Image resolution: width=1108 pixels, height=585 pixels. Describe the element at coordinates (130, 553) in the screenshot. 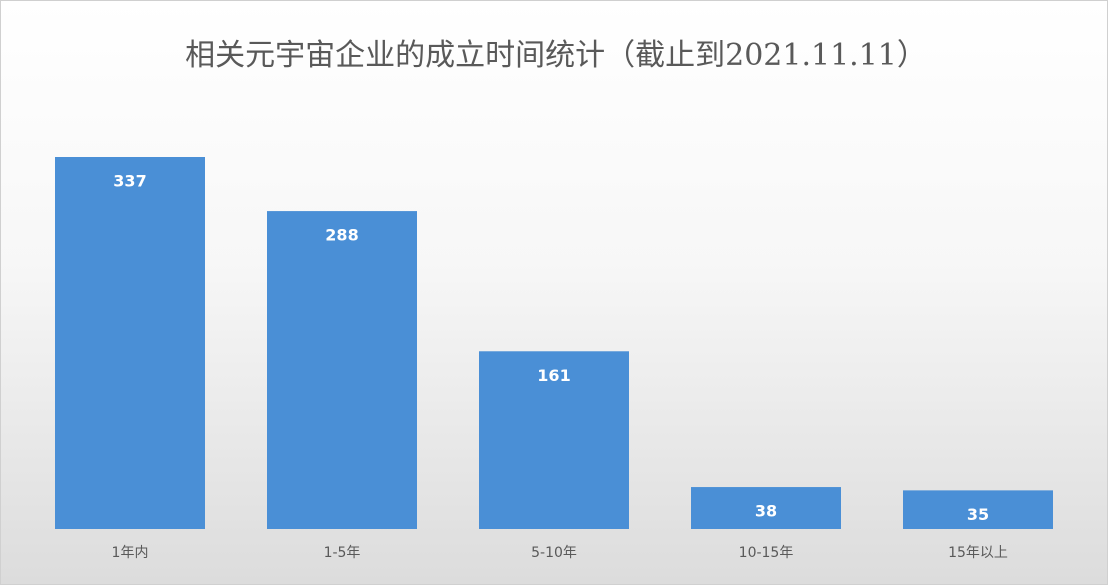

I see `x-tick-label: 1年内` at that location.